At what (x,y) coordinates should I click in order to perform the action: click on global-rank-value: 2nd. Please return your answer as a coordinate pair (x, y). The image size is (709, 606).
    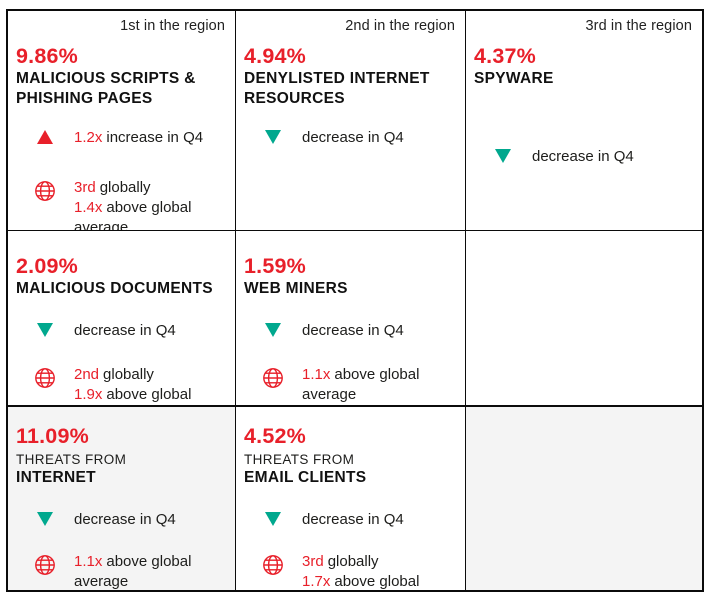
    Looking at the image, I should click on (87, 374).